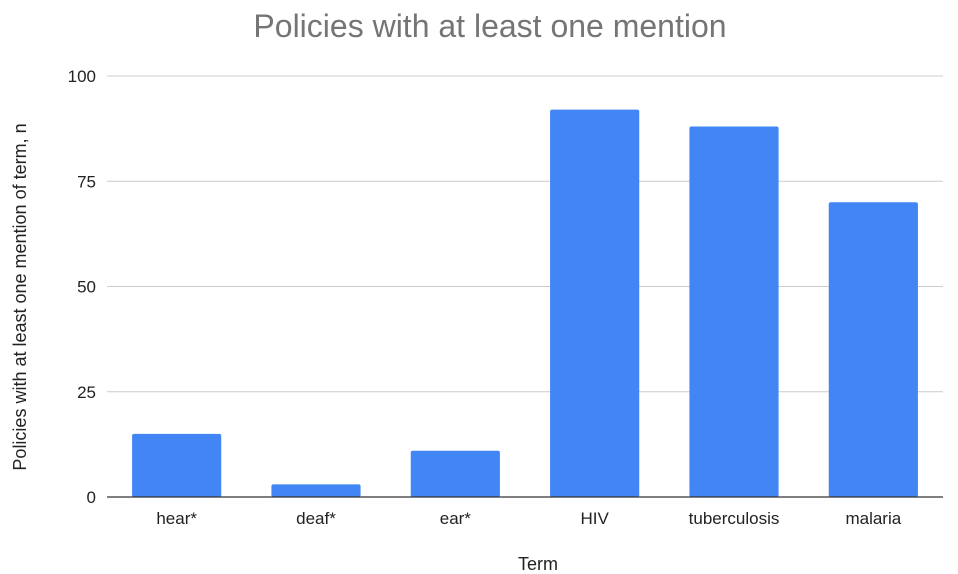 This screenshot has height=574, width=958. What do you see at coordinates (82, 76) in the screenshot?
I see `y-tick-label: 100` at bounding box center [82, 76].